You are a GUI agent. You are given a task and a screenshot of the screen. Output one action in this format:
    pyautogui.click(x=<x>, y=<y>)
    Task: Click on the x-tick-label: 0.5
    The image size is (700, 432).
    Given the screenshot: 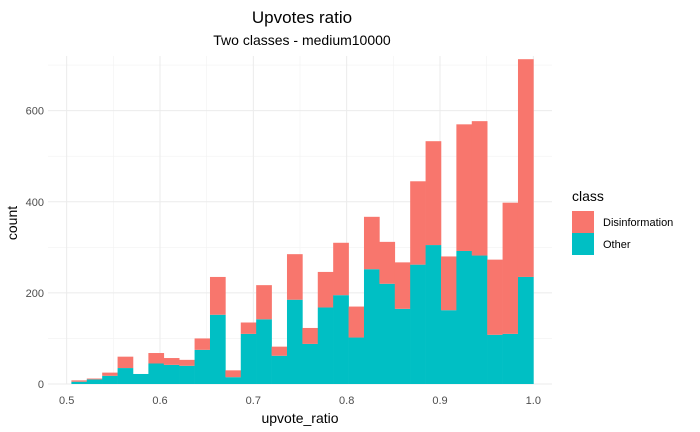 What is the action you would take?
    pyautogui.click(x=66, y=401)
    